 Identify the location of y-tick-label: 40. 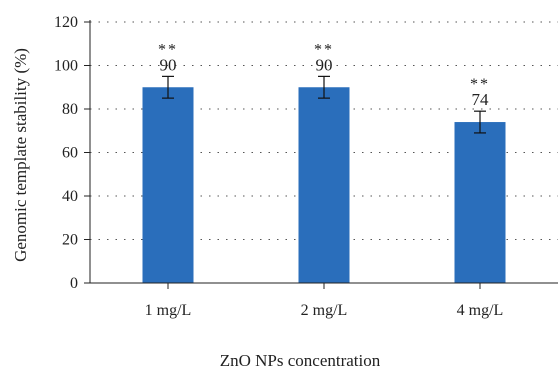
(70, 196).